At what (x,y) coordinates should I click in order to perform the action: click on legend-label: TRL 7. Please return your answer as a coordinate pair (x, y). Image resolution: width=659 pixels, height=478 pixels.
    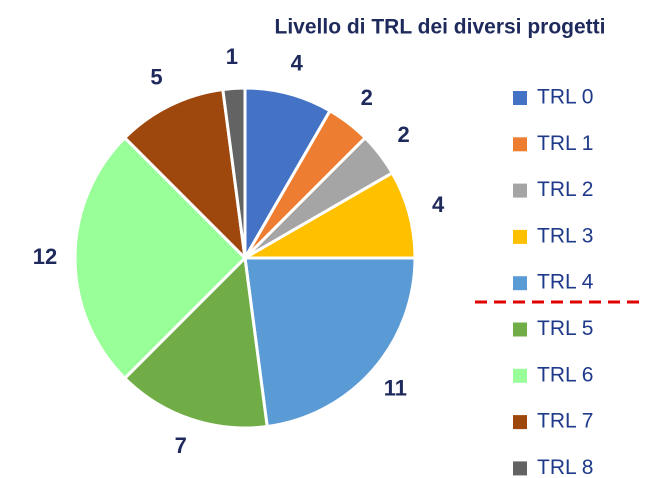
    Looking at the image, I should click on (565, 421).